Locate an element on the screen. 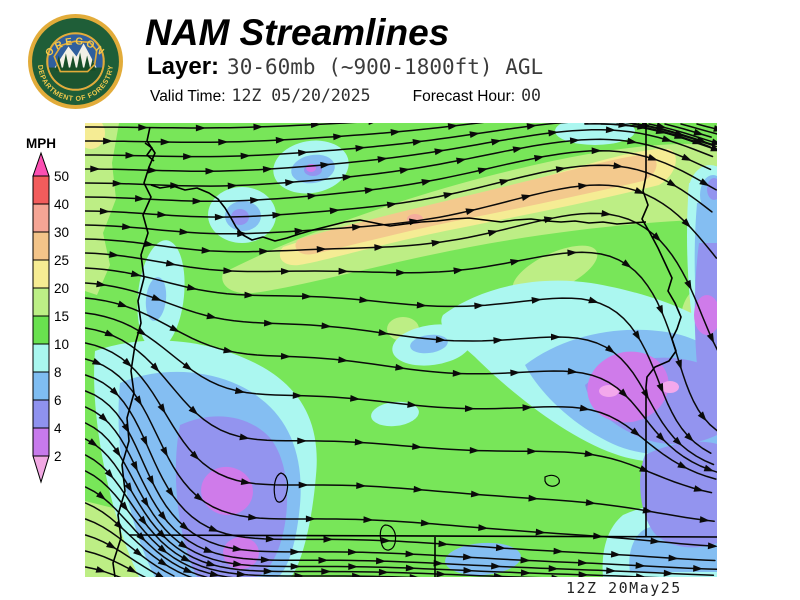  legend-tick-label: 20 is located at coordinates (61, 288).